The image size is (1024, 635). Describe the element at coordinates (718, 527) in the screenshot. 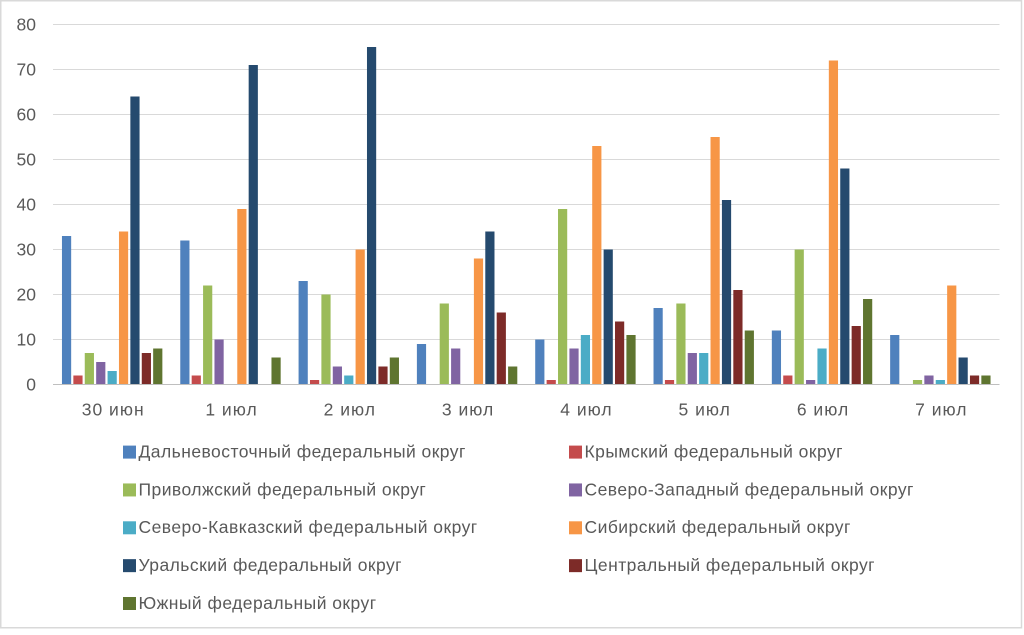

I see `svg-text: Сибирский федеральный округ` at that location.